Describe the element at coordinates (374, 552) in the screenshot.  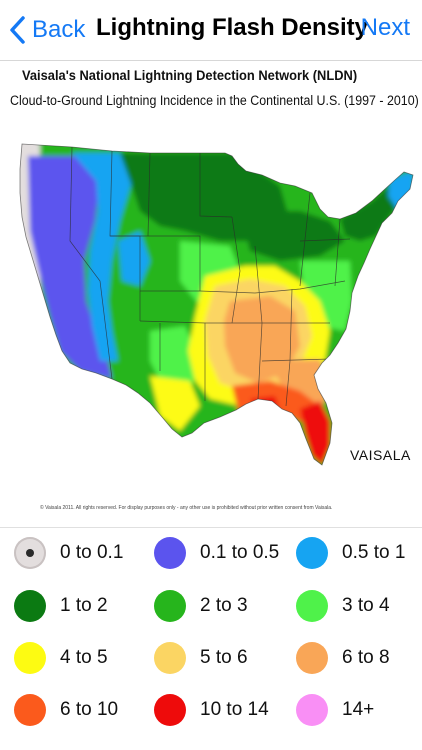
I see `legend-label: 0.5 to 1` at that location.